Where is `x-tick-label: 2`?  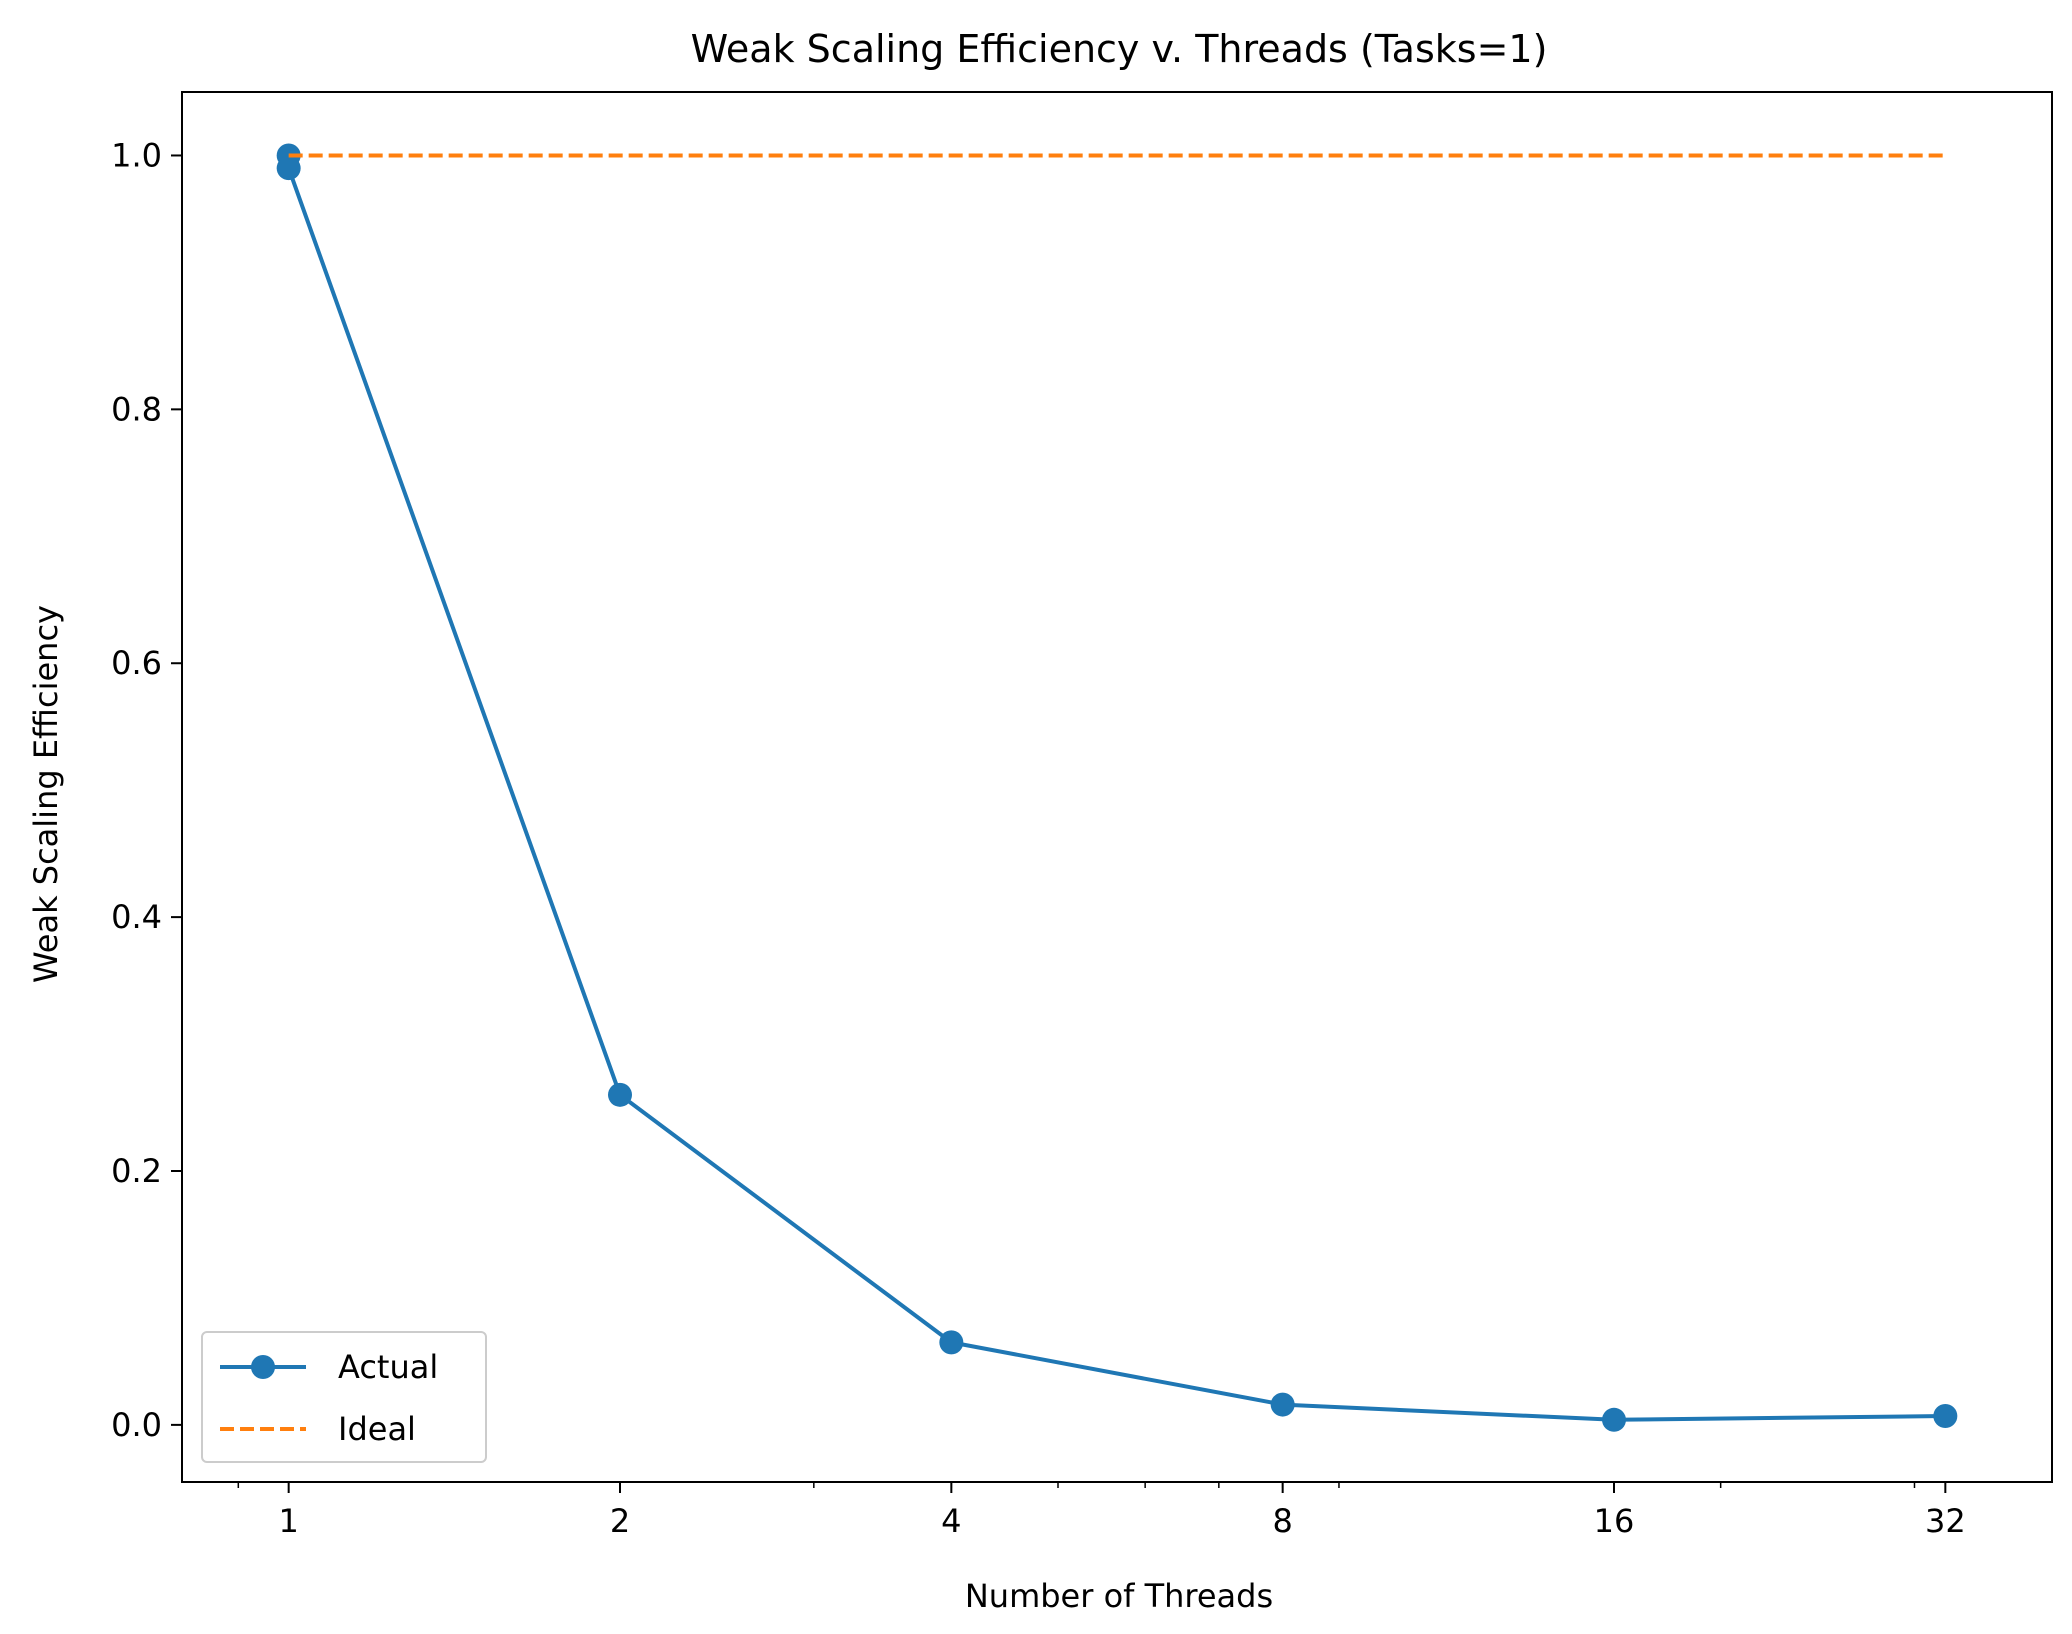 x-tick-label: 2 is located at coordinates (620, 1521).